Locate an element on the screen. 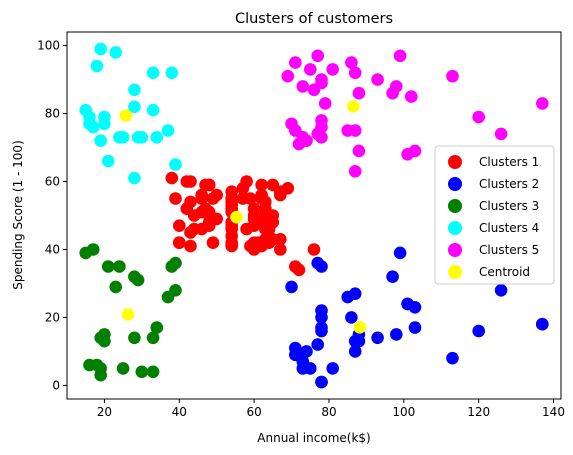  x-axis-label: Annual income(k$) is located at coordinates (313, 438).